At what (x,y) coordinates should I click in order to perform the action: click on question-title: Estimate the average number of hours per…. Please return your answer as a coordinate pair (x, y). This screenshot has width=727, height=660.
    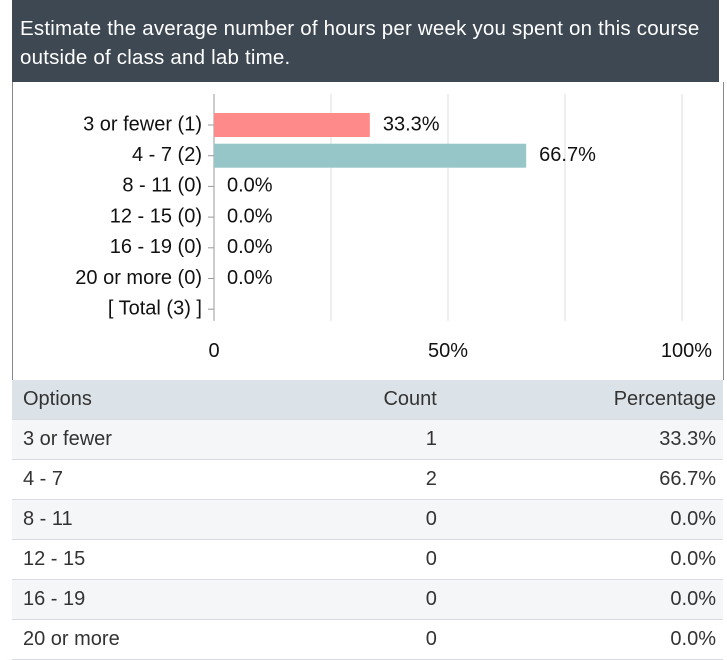
    Looking at the image, I should click on (365, 41).